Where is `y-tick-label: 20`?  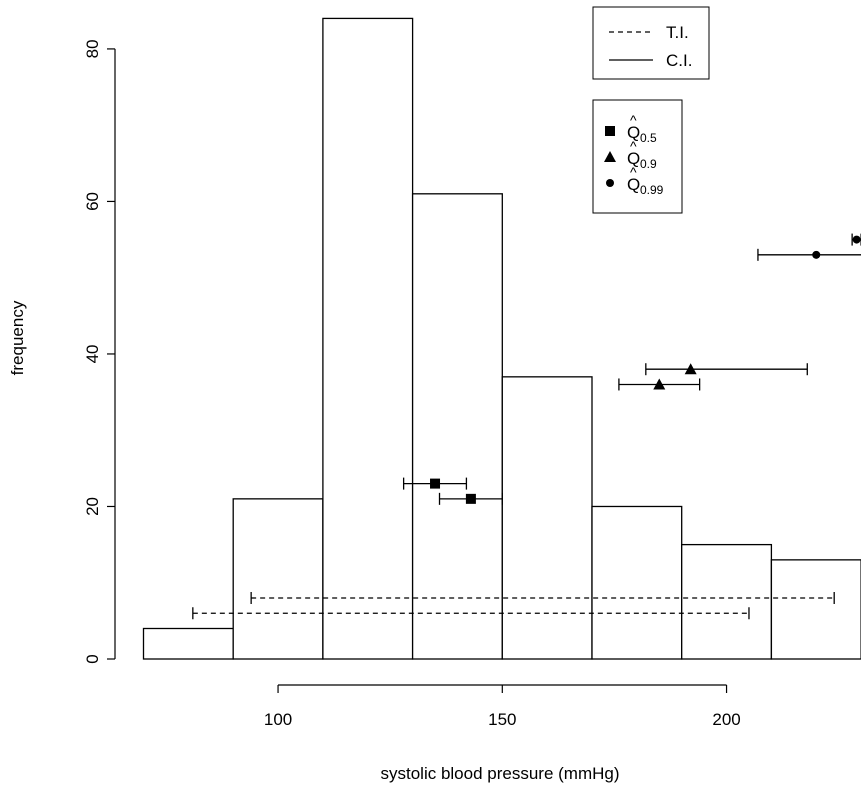 y-tick-label: 20 is located at coordinates (92, 506).